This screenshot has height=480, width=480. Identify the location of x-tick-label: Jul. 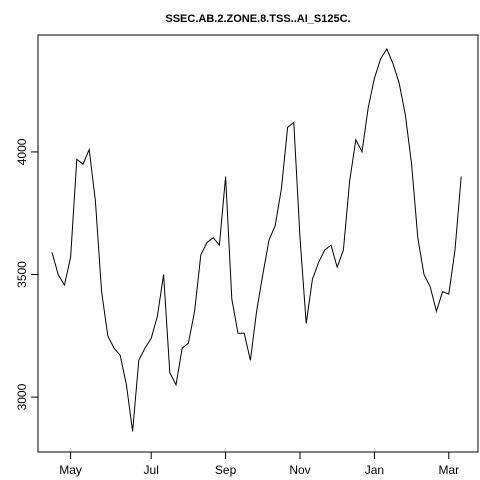
(151, 470).